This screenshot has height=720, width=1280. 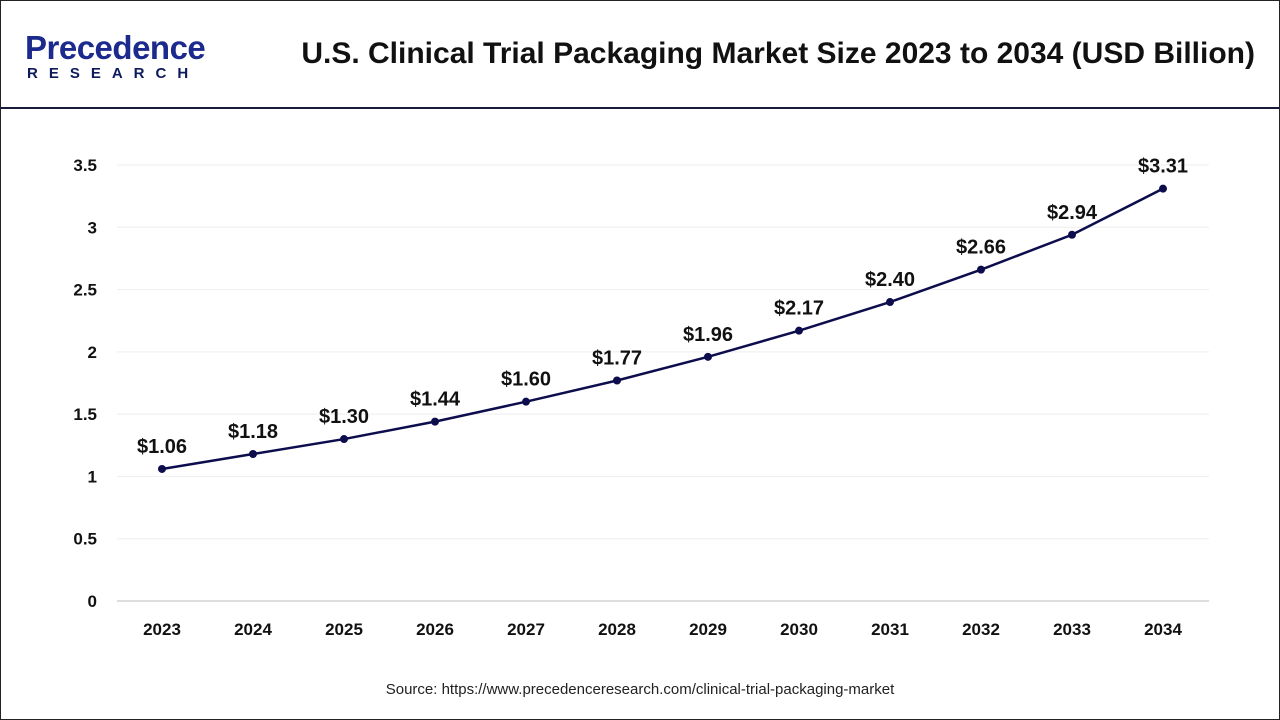 I want to click on y-tick-label: 2, so click(x=92, y=352).